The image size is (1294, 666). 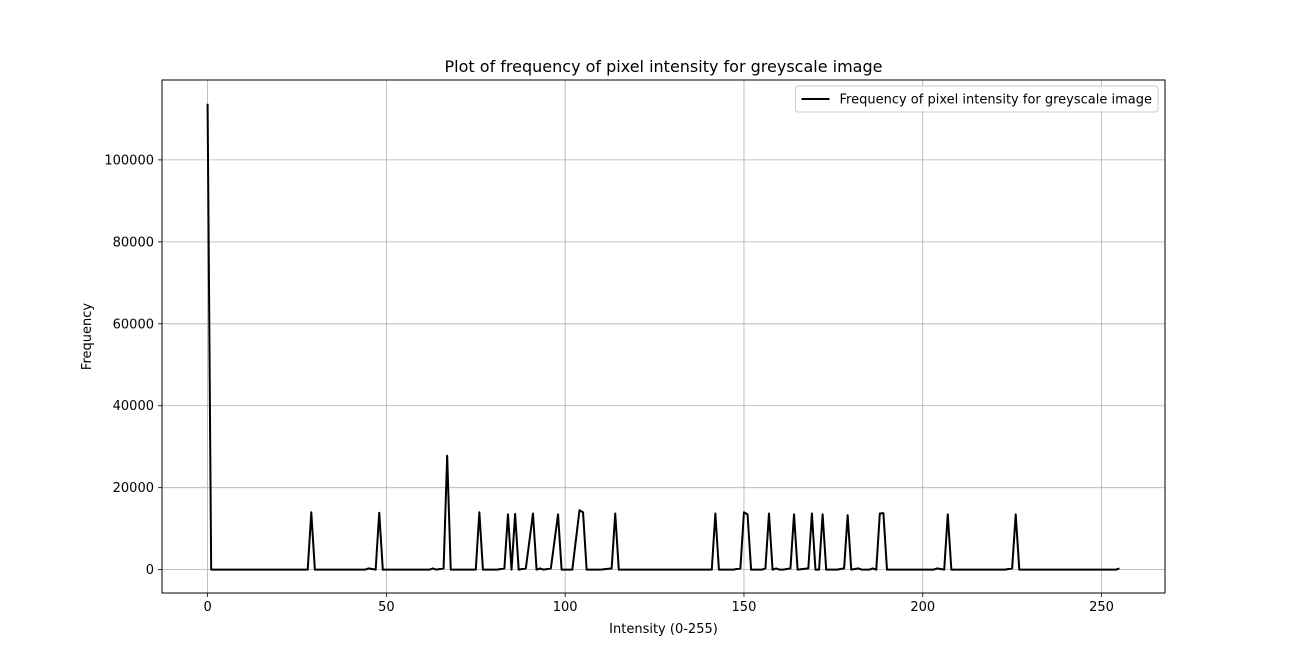 I want to click on y-tick-label: 0, so click(x=150, y=570).